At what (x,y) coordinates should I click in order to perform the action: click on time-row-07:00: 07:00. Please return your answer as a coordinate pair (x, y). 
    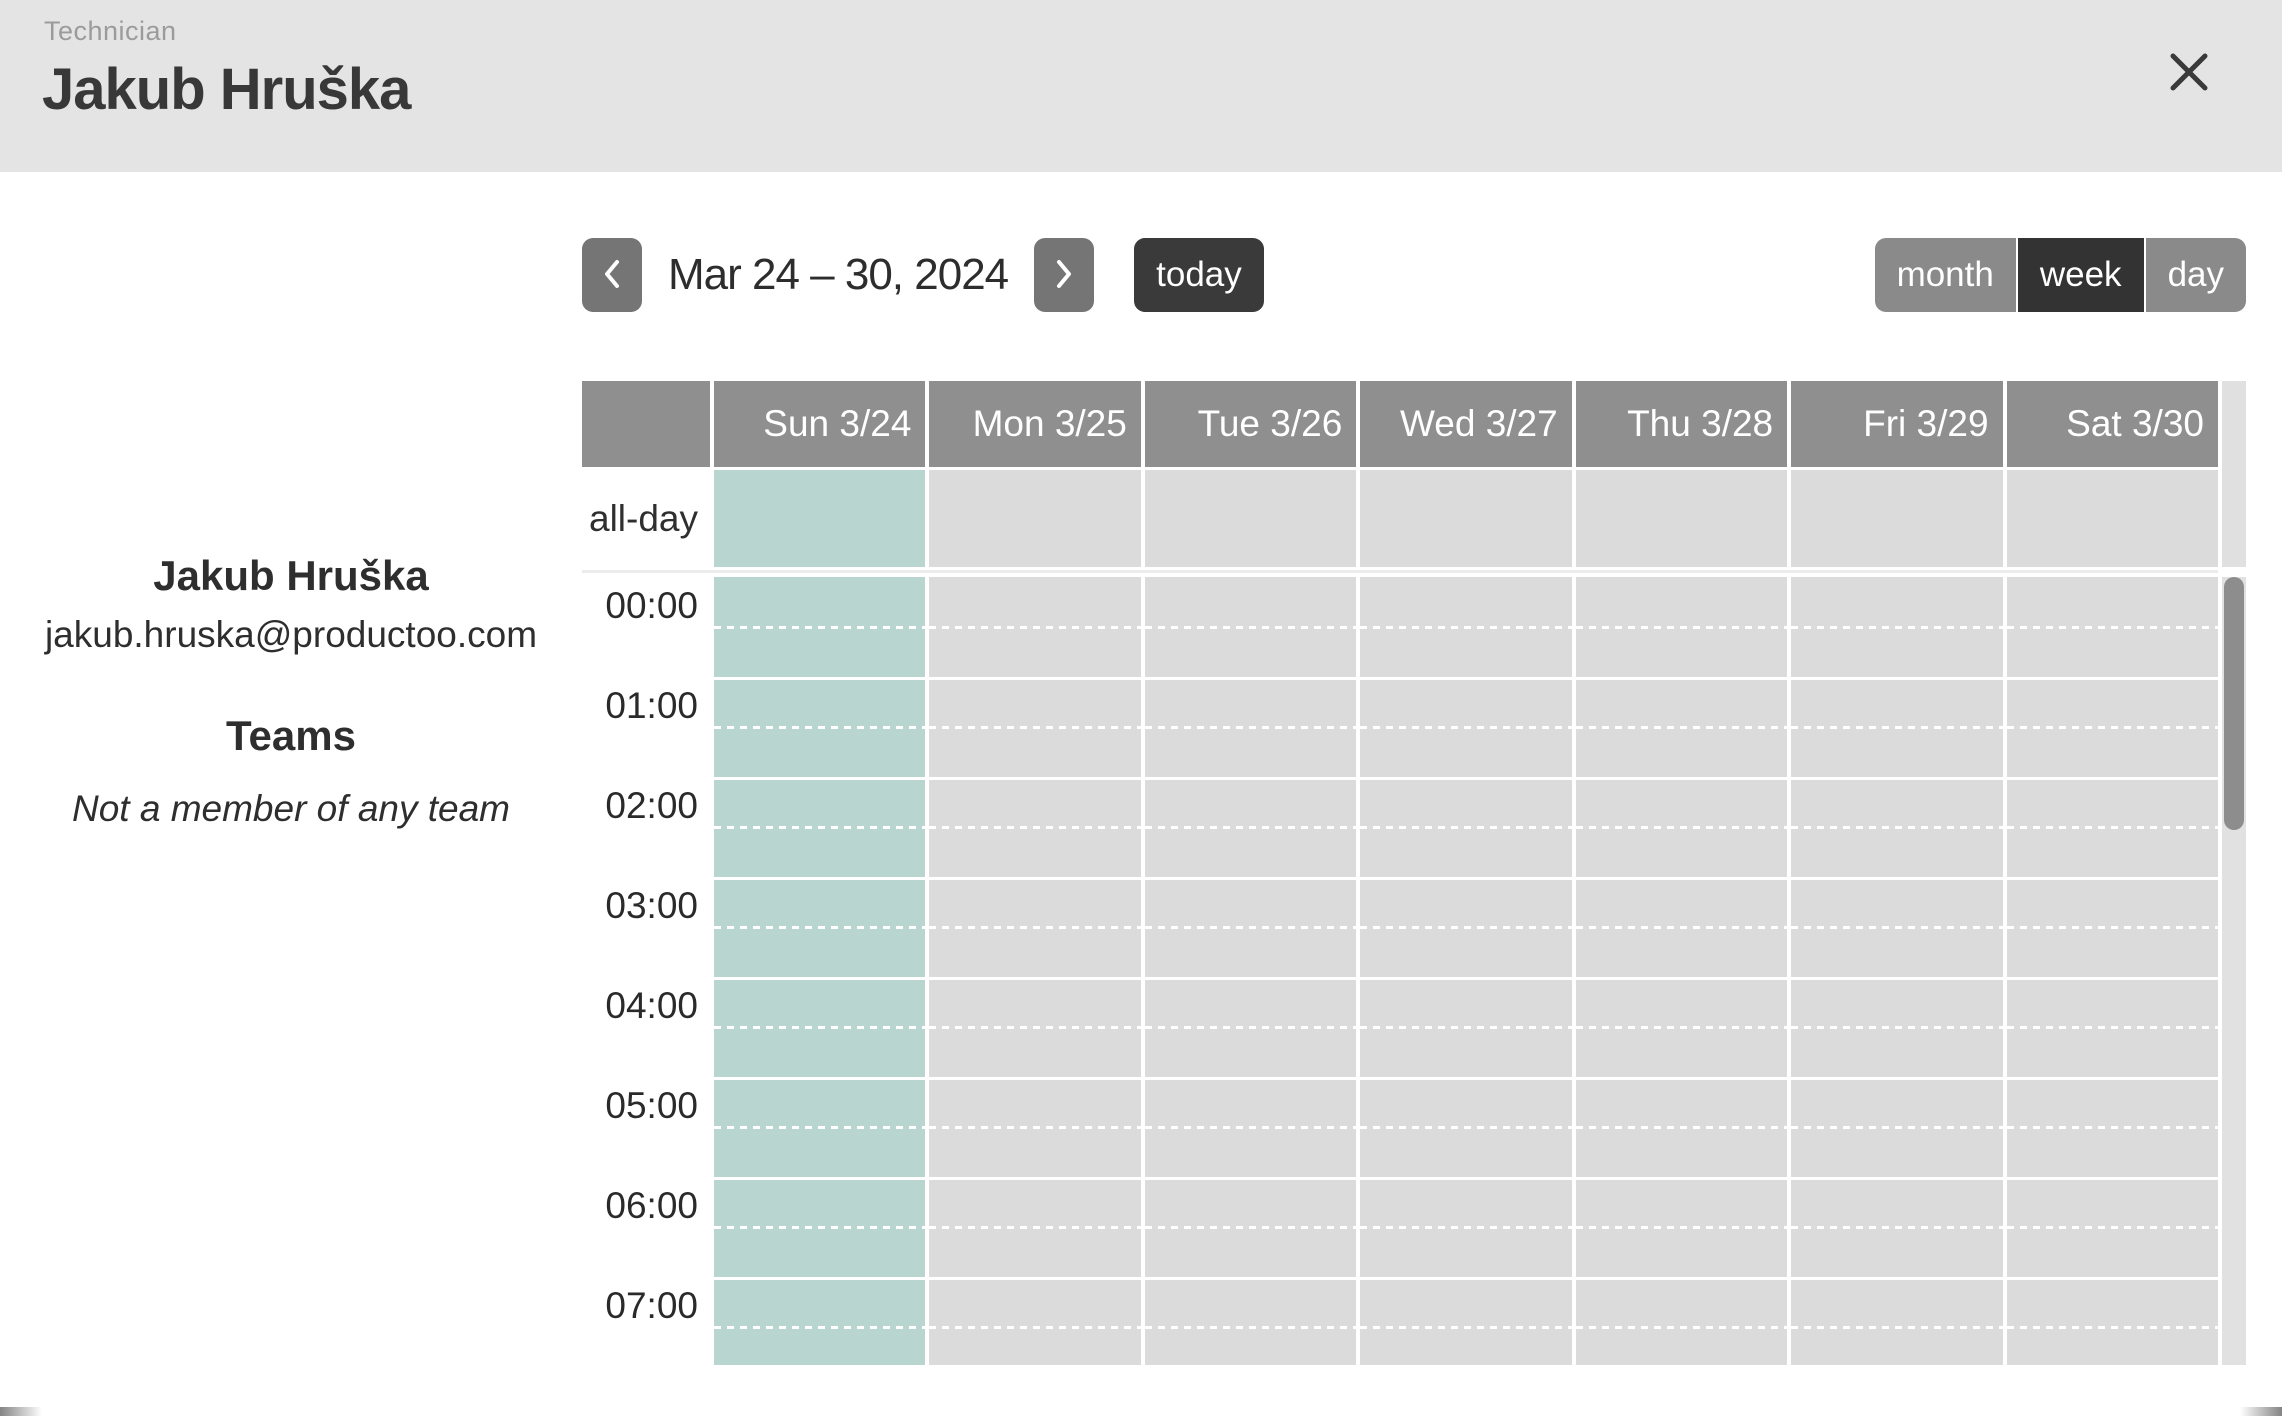
    Looking at the image, I should click on (1400, 1321).